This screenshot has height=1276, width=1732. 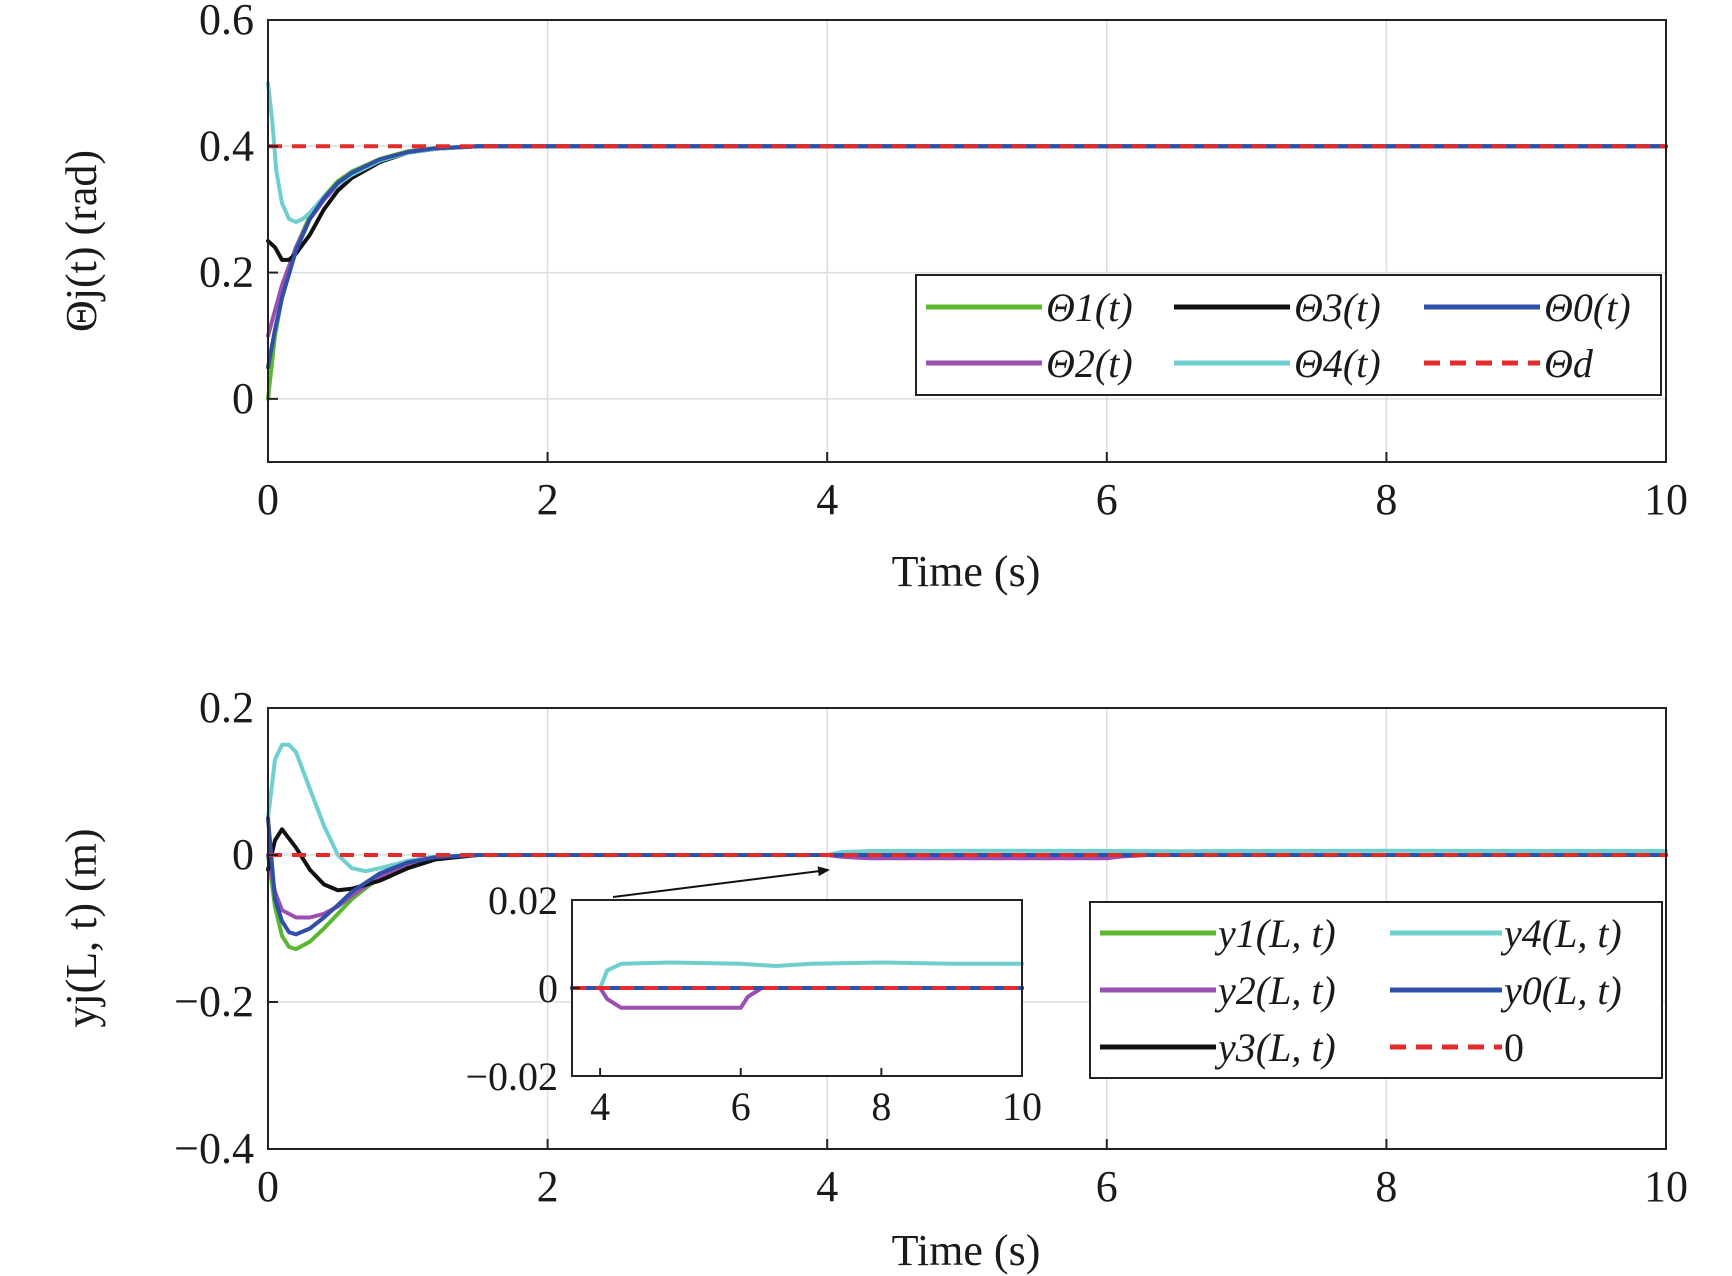 What do you see at coordinates (523, 900) in the screenshot?
I see `inset-y-tick-label: 0.02` at bounding box center [523, 900].